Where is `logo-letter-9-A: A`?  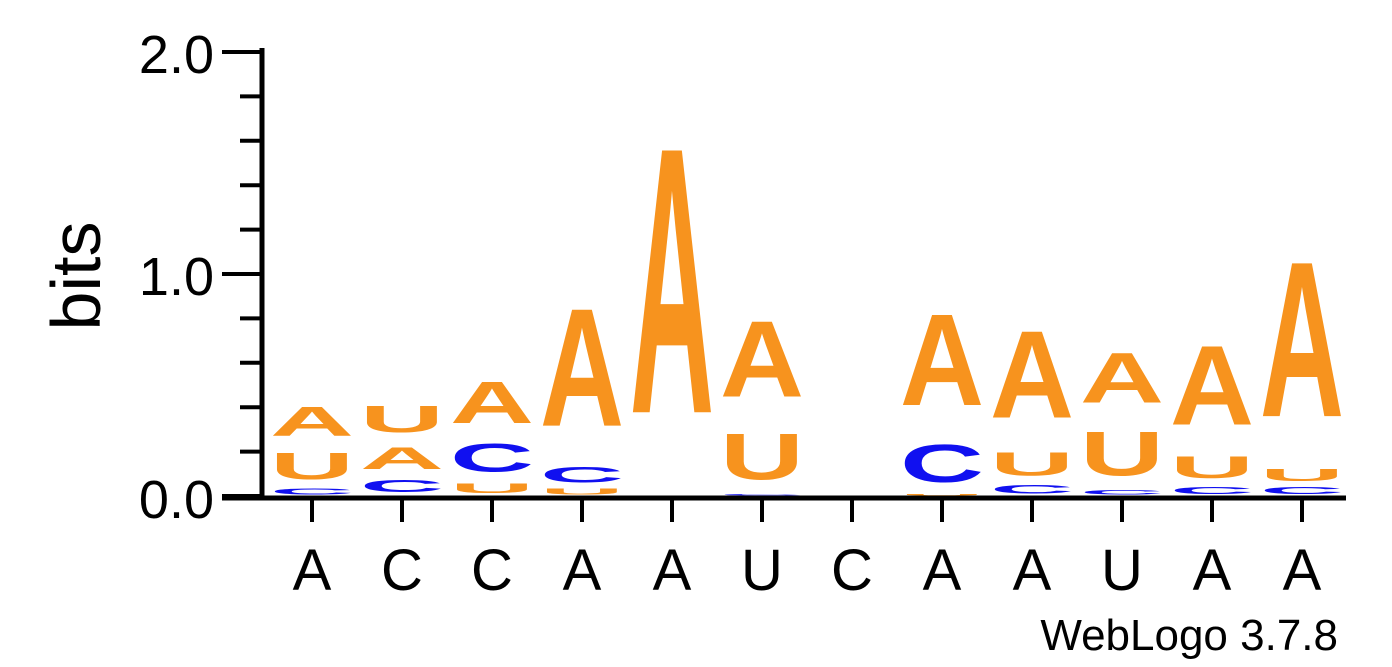
logo-letter-9-A: A is located at coordinates (1032, 375).